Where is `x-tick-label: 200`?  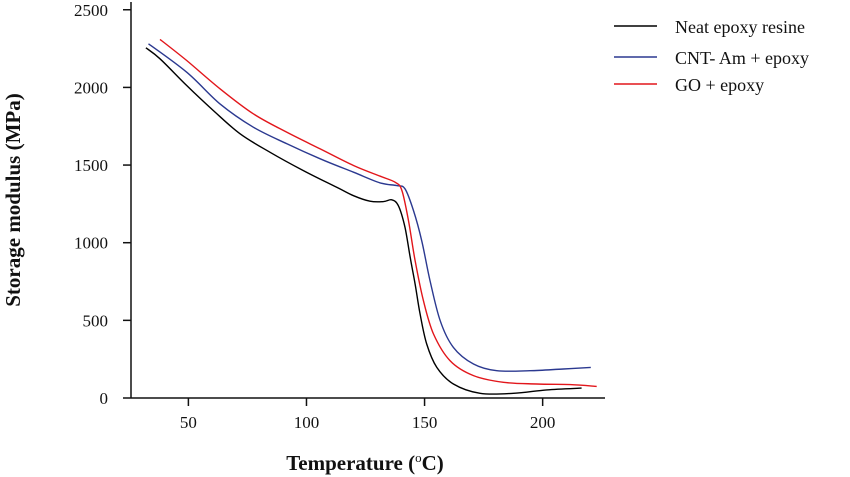 x-tick-label: 200 is located at coordinates (543, 422).